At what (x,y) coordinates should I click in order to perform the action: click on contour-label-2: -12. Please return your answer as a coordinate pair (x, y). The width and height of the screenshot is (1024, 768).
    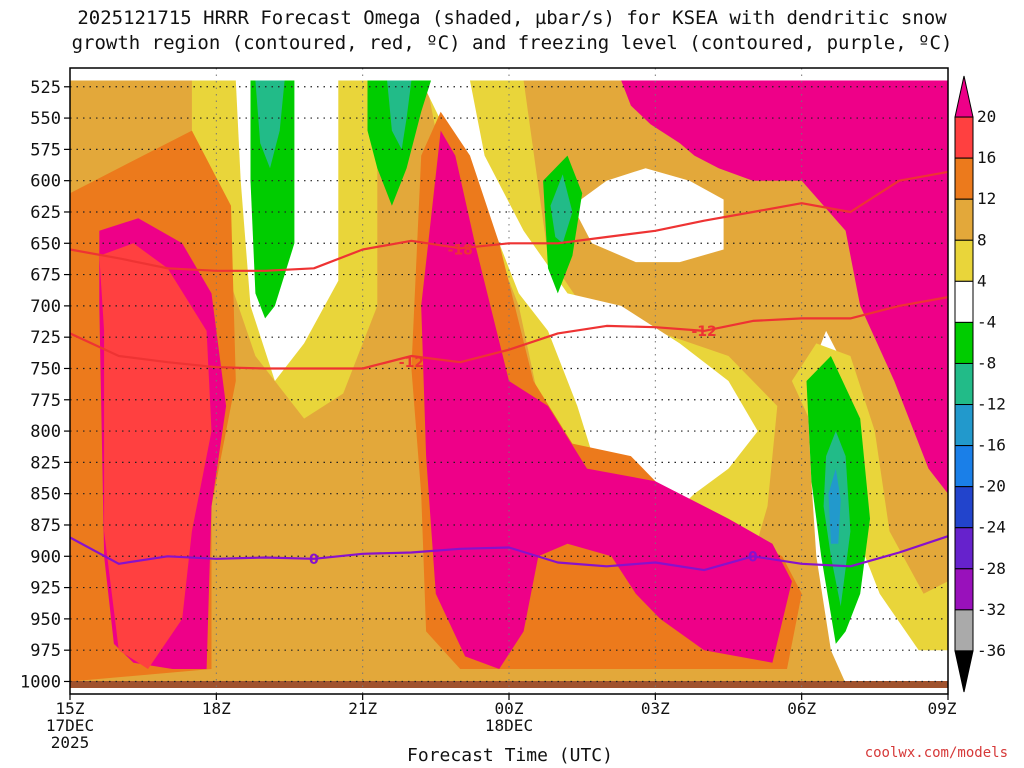
    Looking at the image, I should click on (703, 332).